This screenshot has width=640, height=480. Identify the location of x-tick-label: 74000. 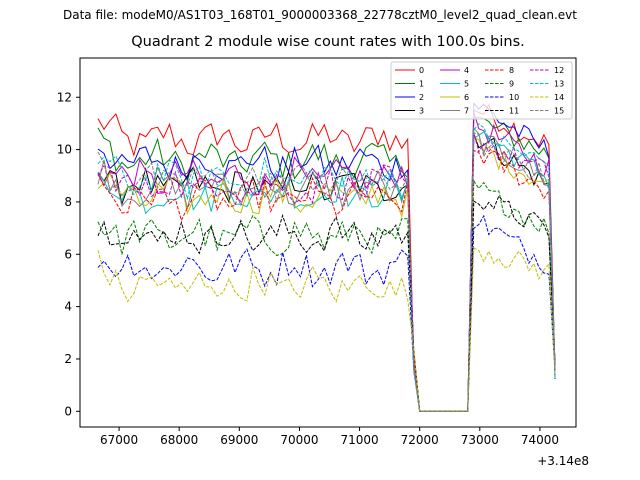
(540, 440).